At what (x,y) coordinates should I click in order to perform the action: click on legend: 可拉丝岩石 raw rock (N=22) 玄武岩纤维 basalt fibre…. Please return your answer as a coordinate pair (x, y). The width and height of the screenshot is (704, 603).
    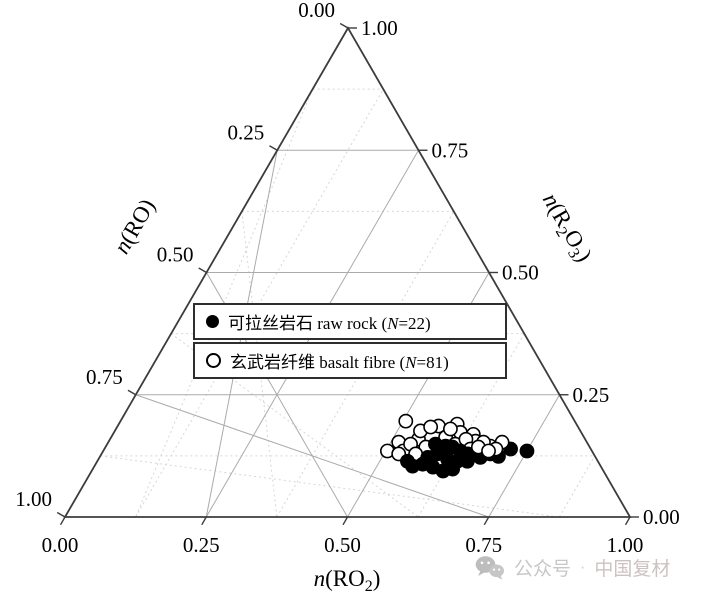
    Looking at the image, I should click on (350, 341).